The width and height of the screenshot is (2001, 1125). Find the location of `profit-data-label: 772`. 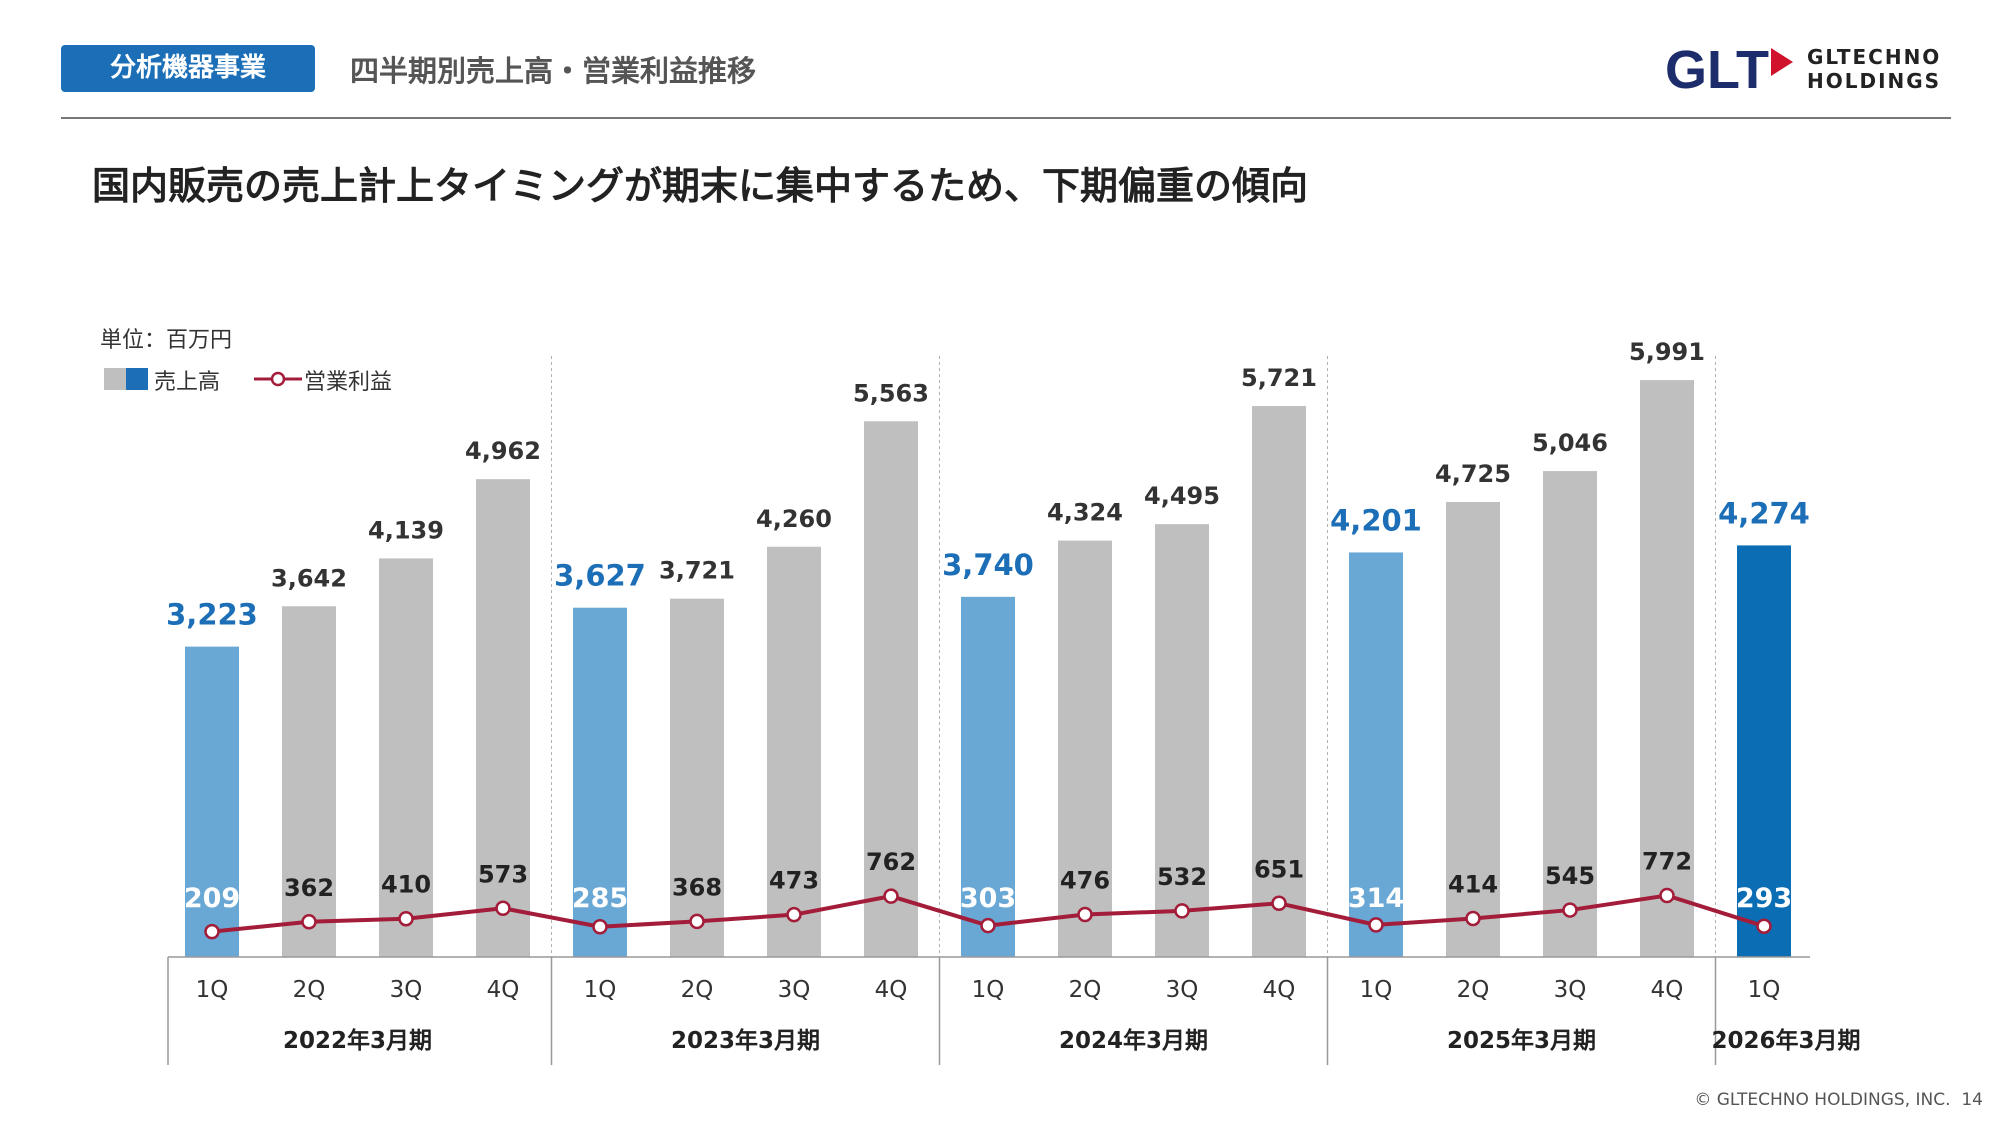

profit-data-label: 772 is located at coordinates (1667, 862).